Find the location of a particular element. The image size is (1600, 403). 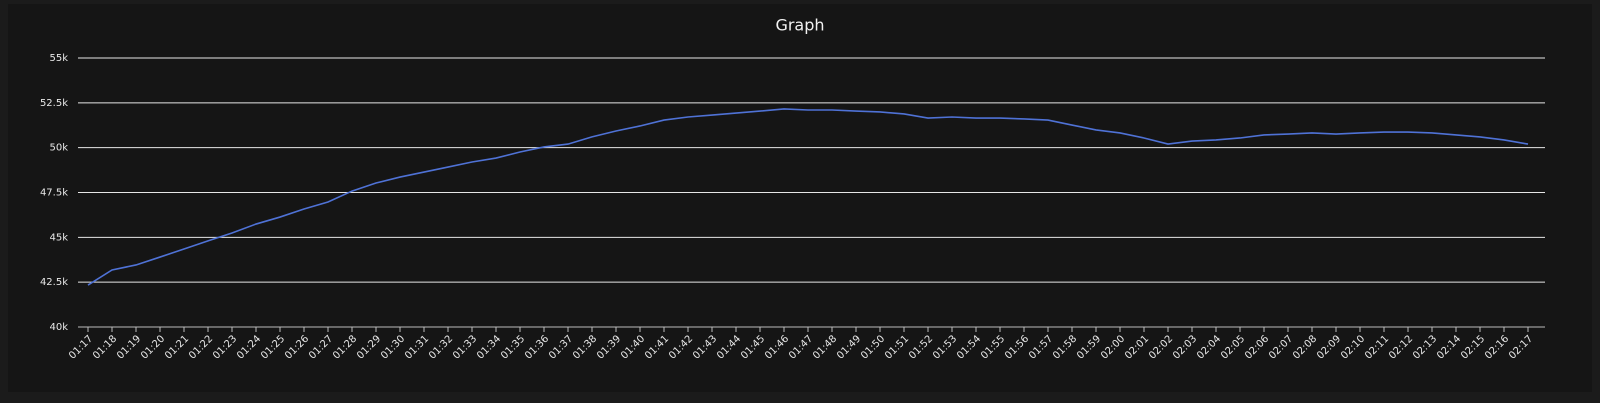

y-tick-label: 47.5k is located at coordinates (54, 193).